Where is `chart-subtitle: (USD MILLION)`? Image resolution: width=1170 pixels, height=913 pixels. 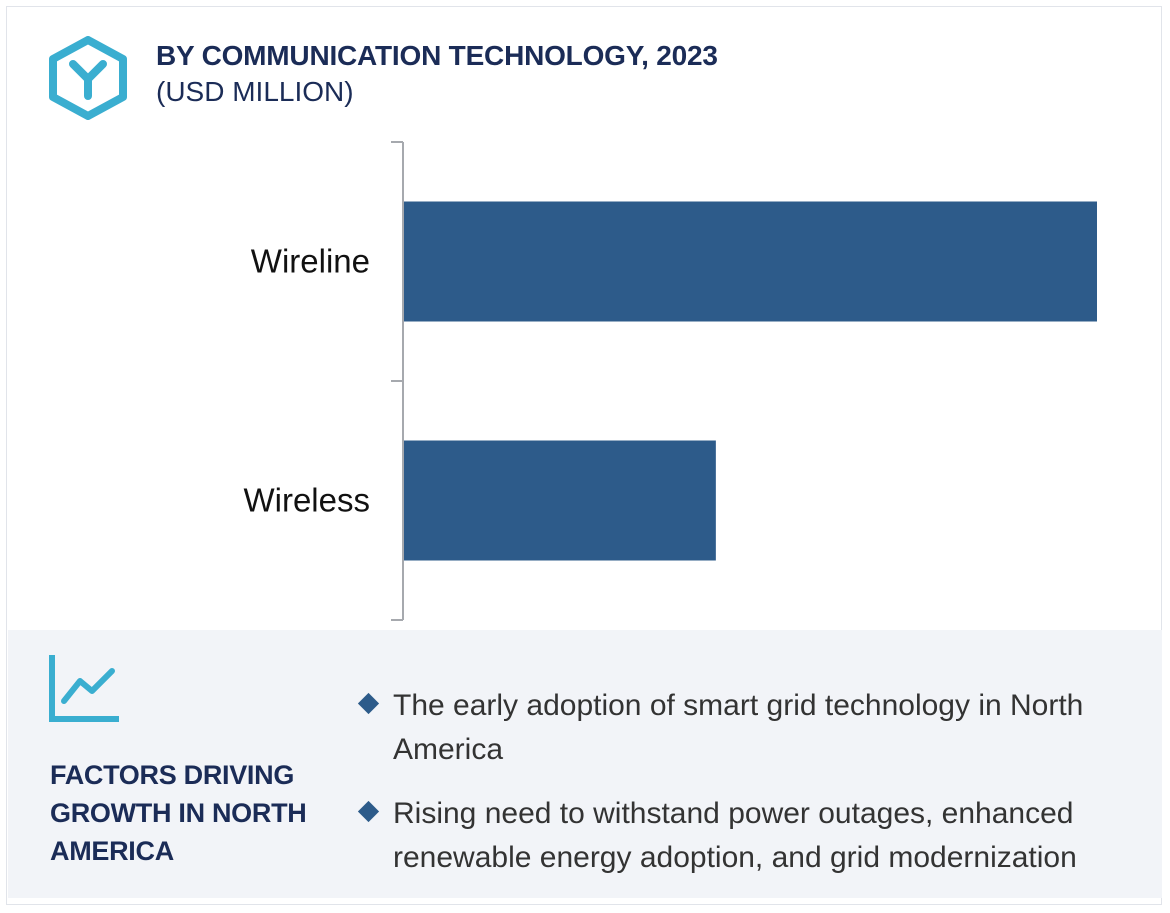
chart-subtitle: (USD MILLION) is located at coordinates (255, 91).